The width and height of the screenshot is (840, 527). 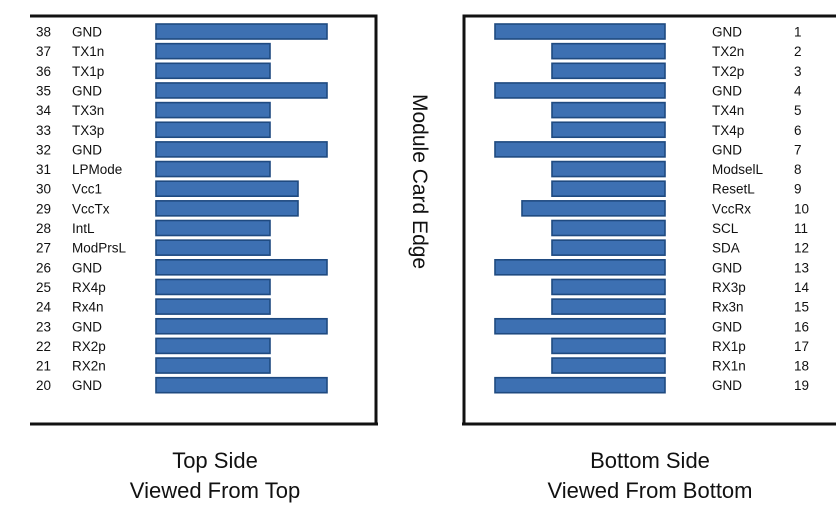 What do you see at coordinates (728, 130) in the screenshot?
I see `bottom-pin-6-name: TX4p` at bounding box center [728, 130].